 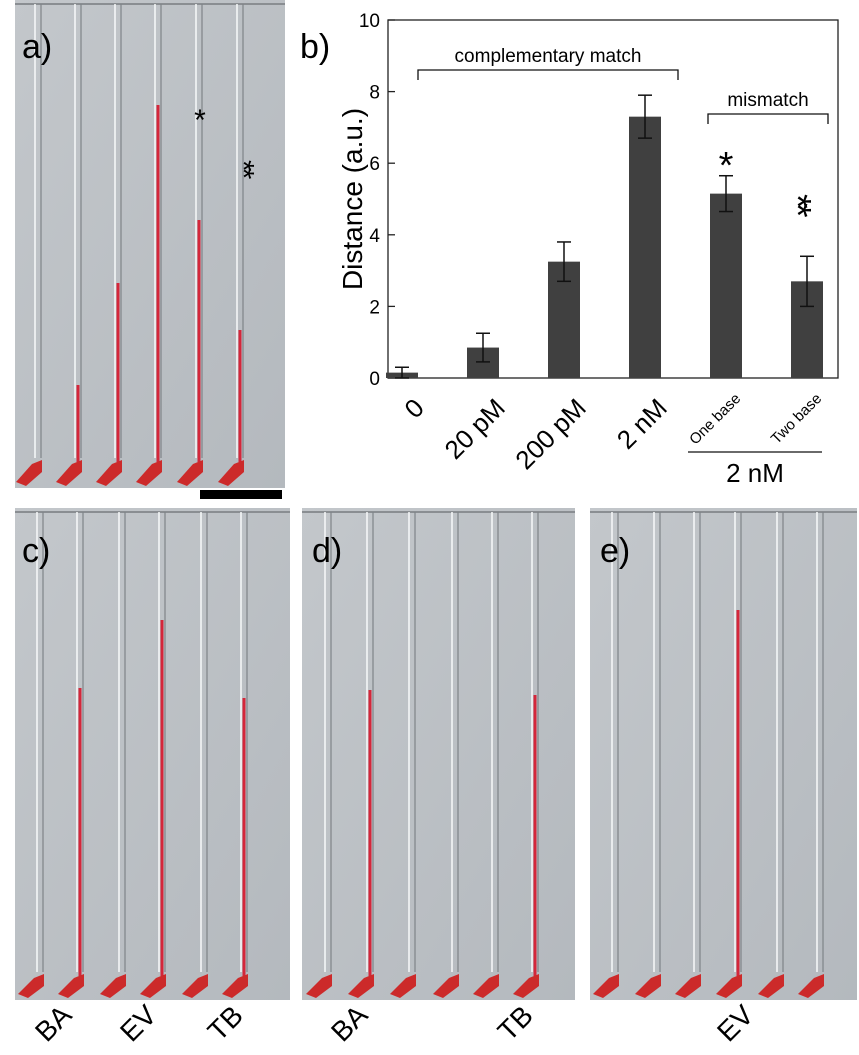 What do you see at coordinates (374, 164) in the screenshot?
I see `y-tick-label: 6` at bounding box center [374, 164].